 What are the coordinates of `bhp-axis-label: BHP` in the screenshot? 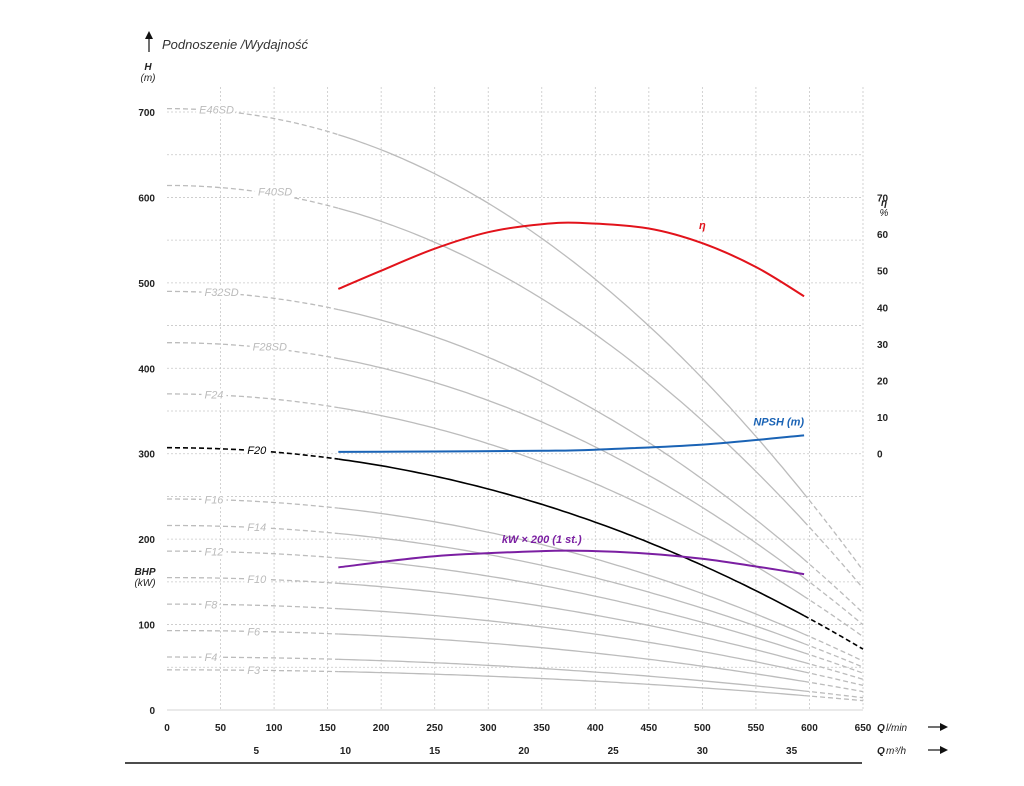 It's located at (144, 572).